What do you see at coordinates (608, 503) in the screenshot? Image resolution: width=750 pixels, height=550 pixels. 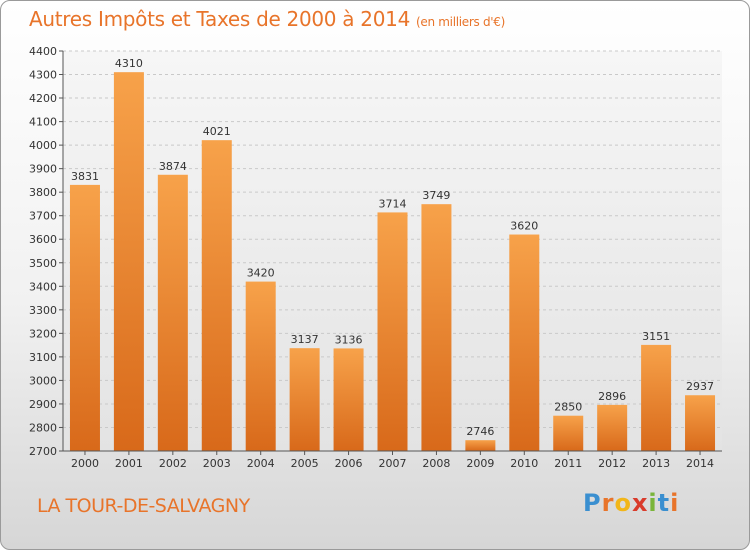 I see `logo-letter: r` at bounding box center [608, 503].